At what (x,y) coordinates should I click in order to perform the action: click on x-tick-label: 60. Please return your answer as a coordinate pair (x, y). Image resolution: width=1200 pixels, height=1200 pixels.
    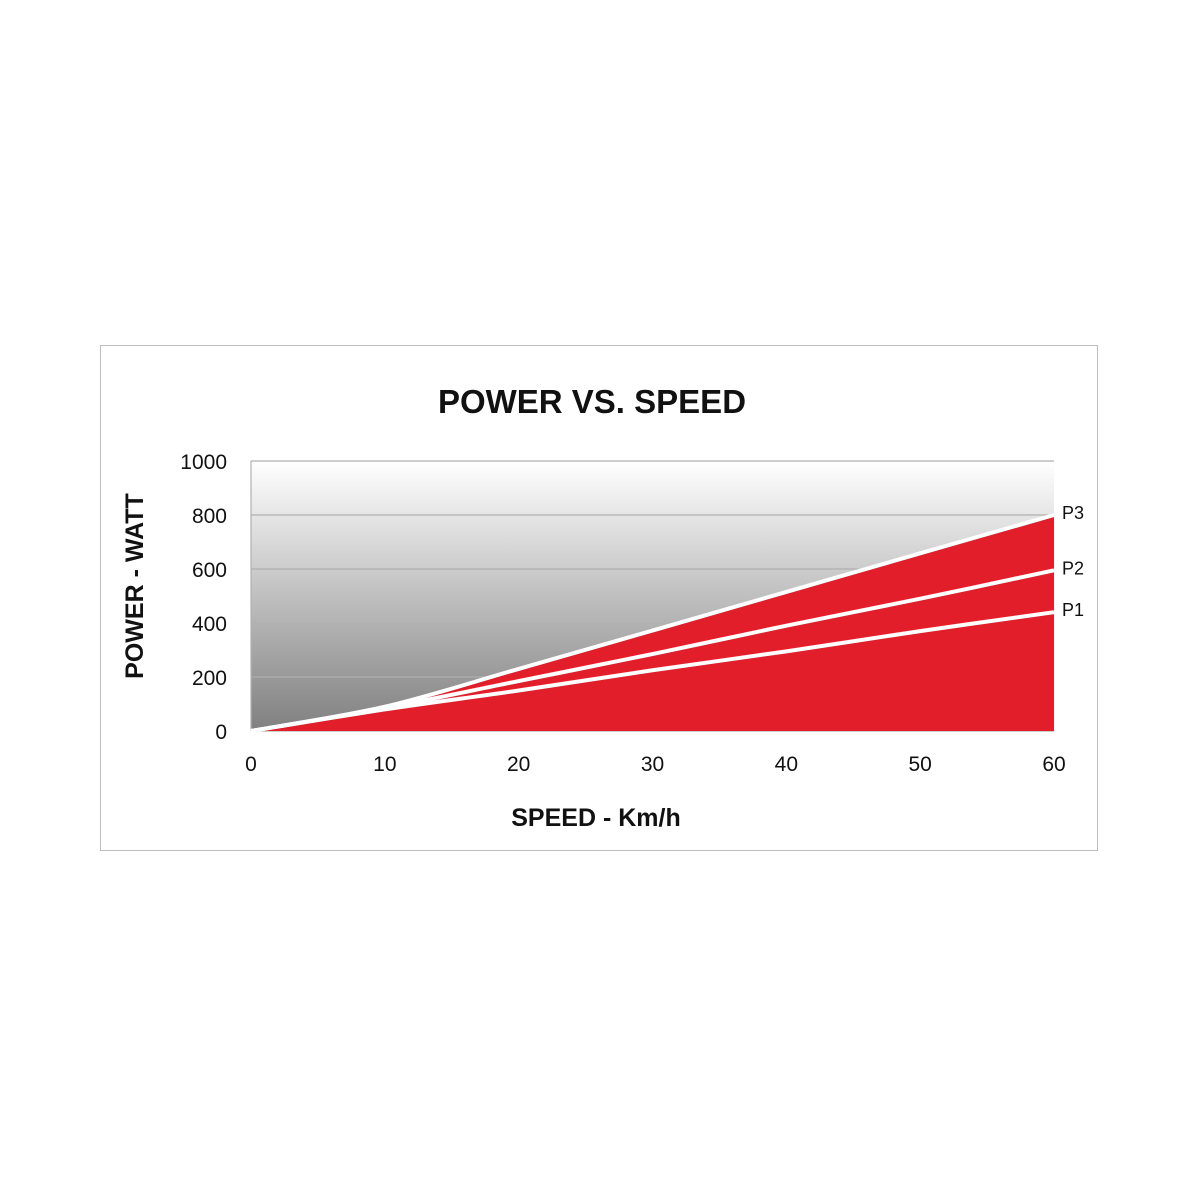
    Looking at the image, I should click on (1053, 764).